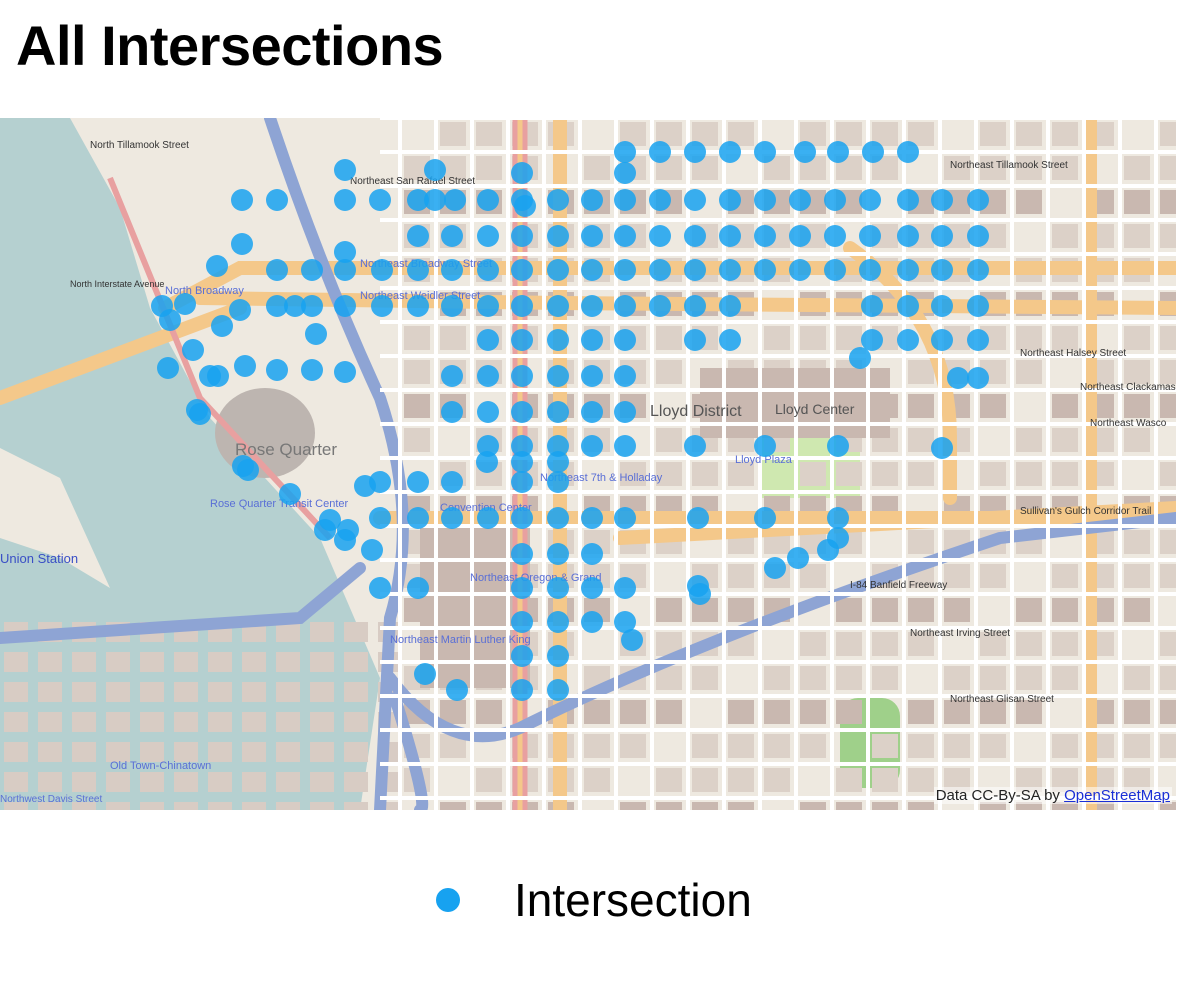 The image size is (1181, 1003). Describe the element at coordinates (160, 766) in the screenshot. I see `map-label: Old Town-Chinatown` at that location.